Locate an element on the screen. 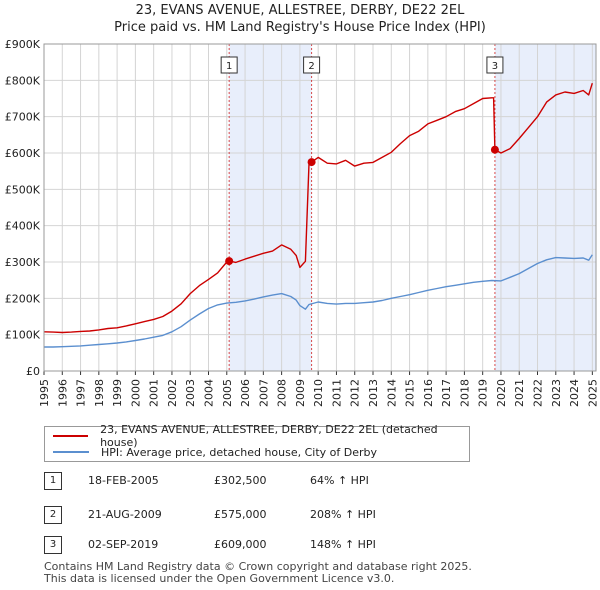 The width and height of the screenshot is (600, 590). x-tick-label: 2005 is located at coordinates (227, 393).